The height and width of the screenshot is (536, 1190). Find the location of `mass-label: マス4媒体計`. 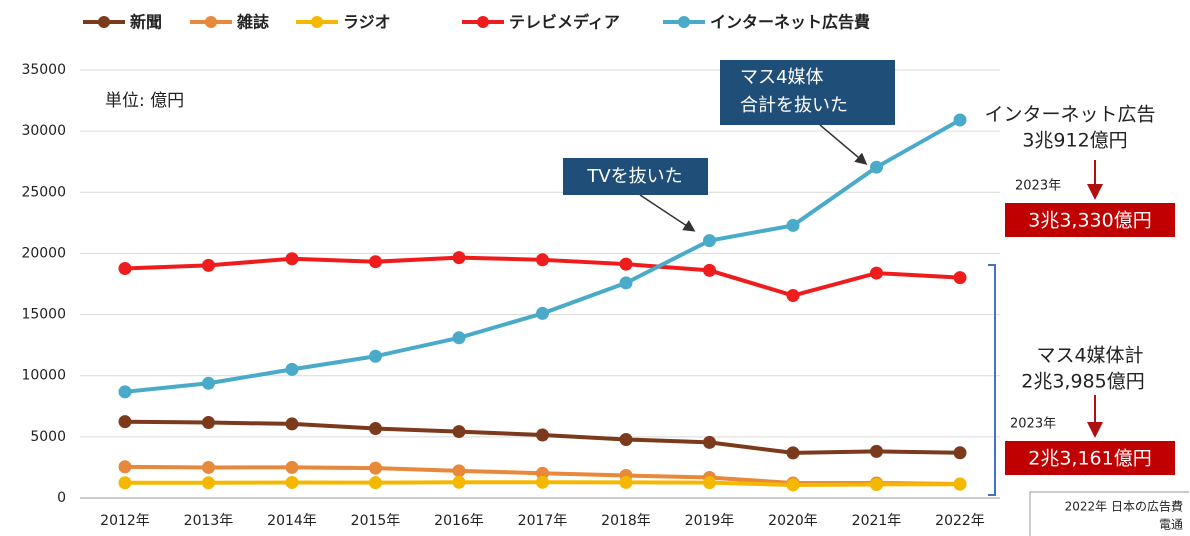

mass-label: マス4媒体計 is located at coordinates (1089, 356).